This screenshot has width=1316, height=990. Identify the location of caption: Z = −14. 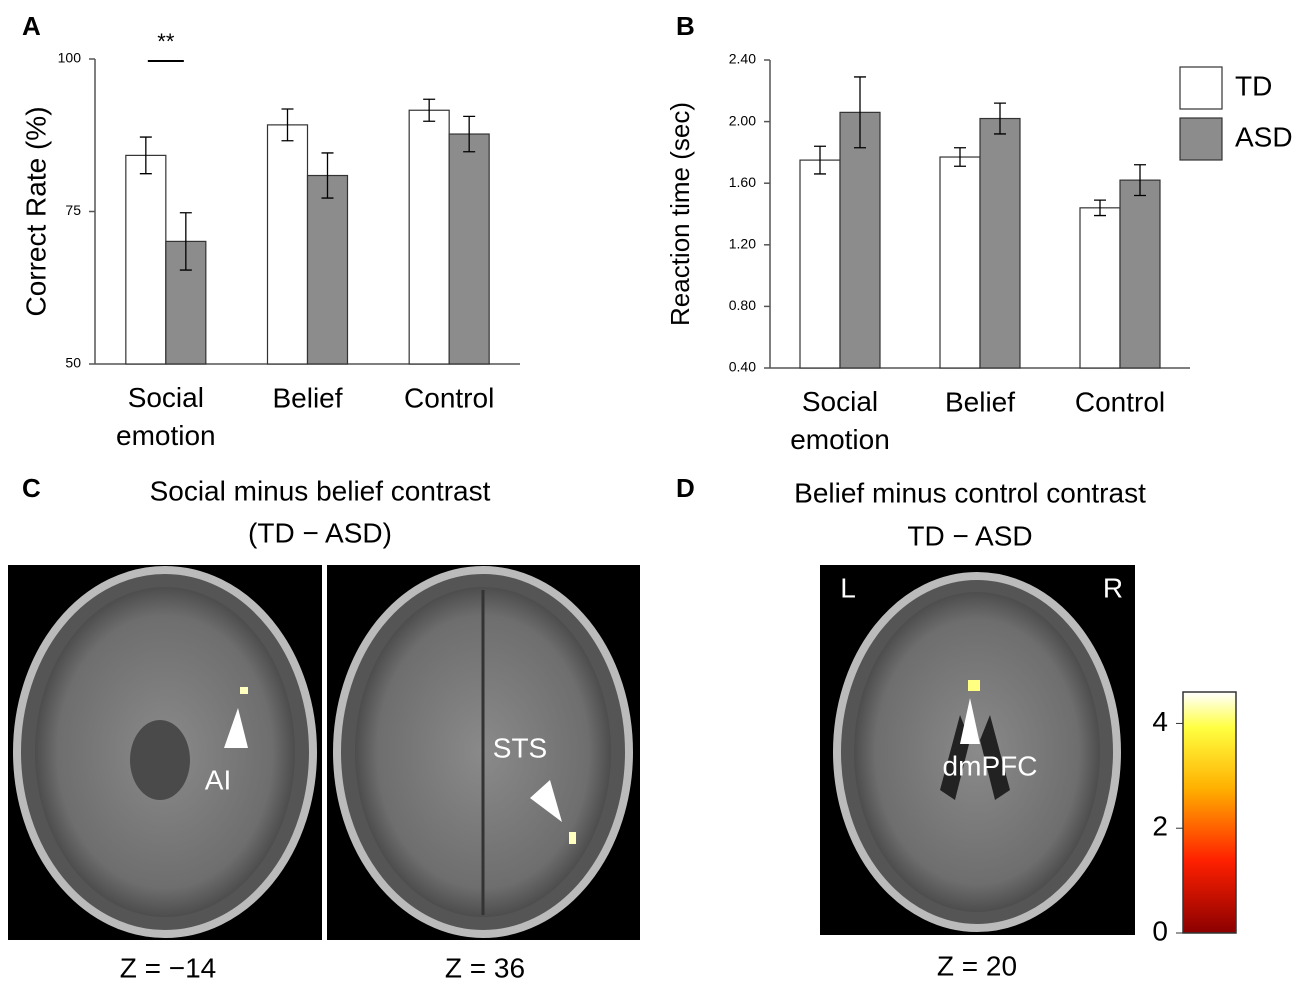
(168, 967).